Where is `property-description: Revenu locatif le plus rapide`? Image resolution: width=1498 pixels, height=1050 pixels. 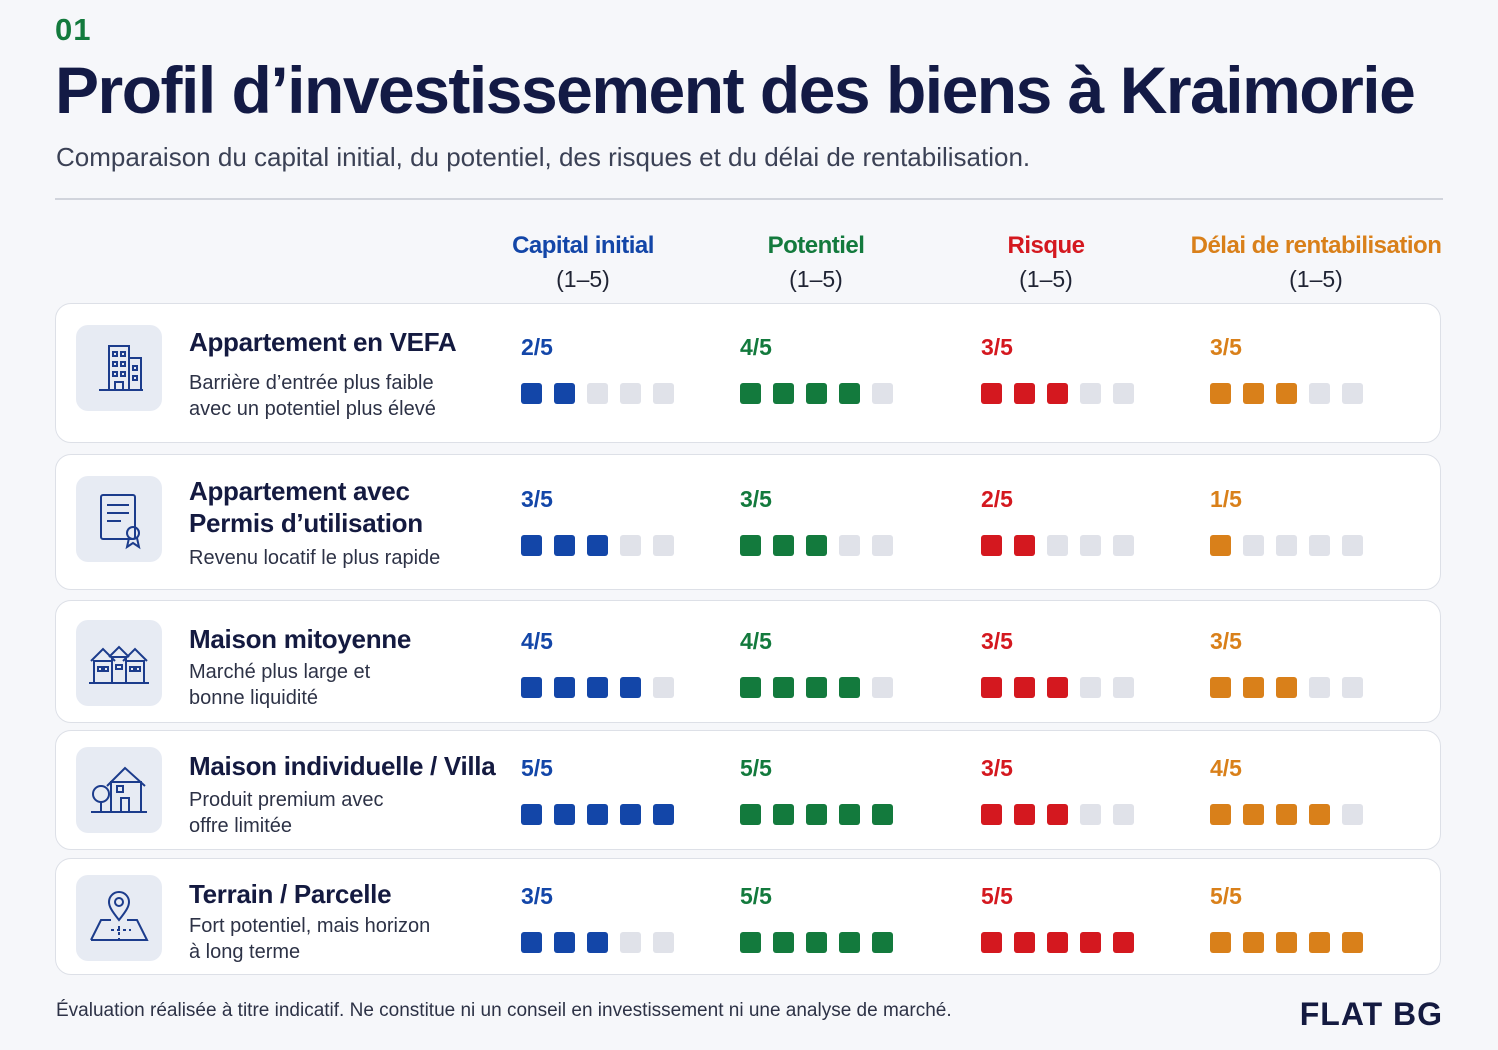 property-description: Revenu locatif le plus rapide is located at coordinates (315, 558).